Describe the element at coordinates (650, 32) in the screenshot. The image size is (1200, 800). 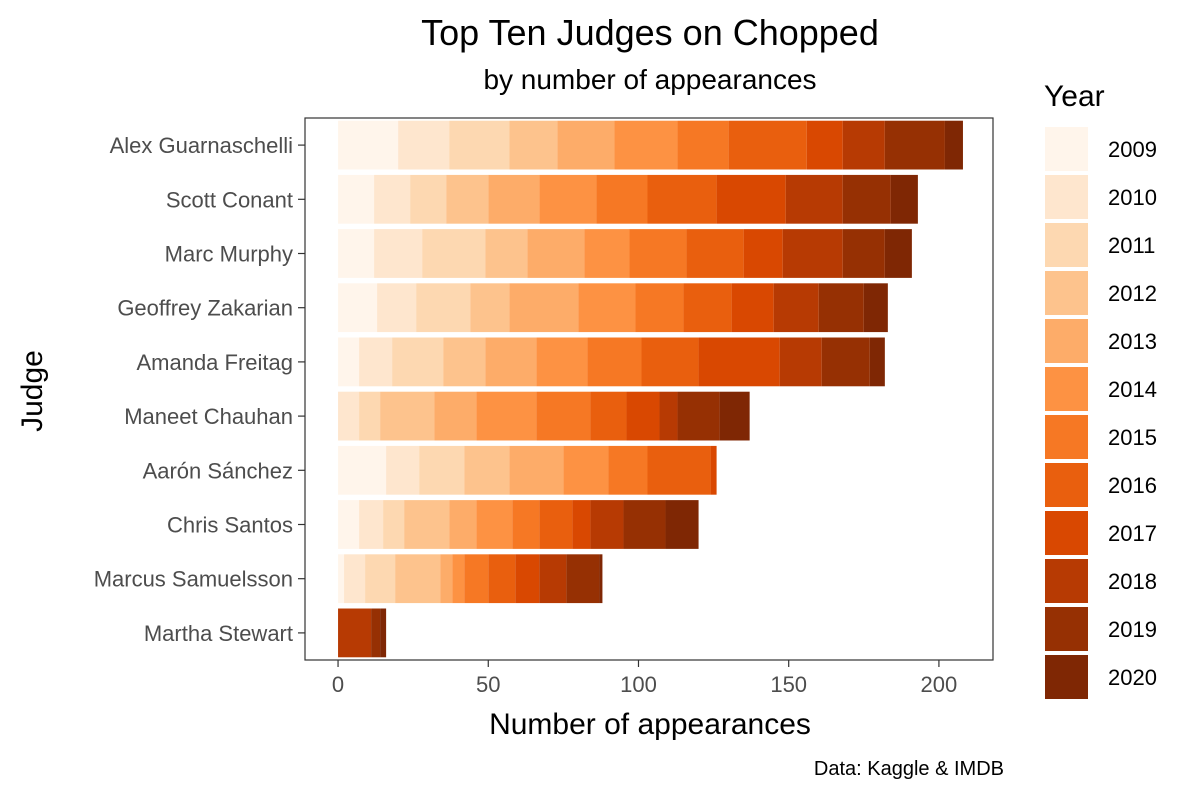
I see `chart-title: Top Ten Judges on Chopped` at that location.